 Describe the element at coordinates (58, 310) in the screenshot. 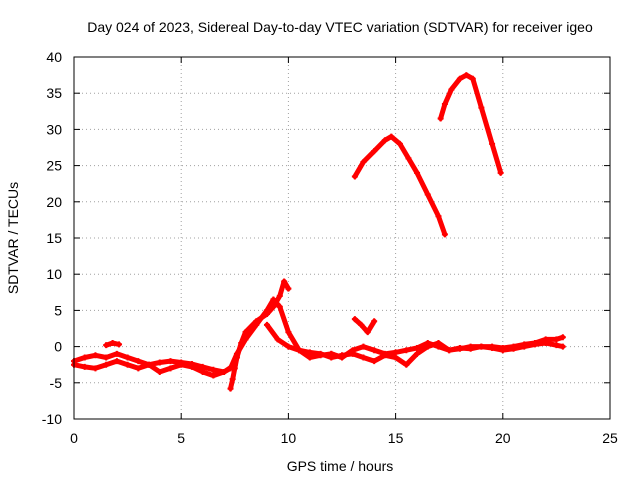

I see `y-tick-label: 5` at that location.